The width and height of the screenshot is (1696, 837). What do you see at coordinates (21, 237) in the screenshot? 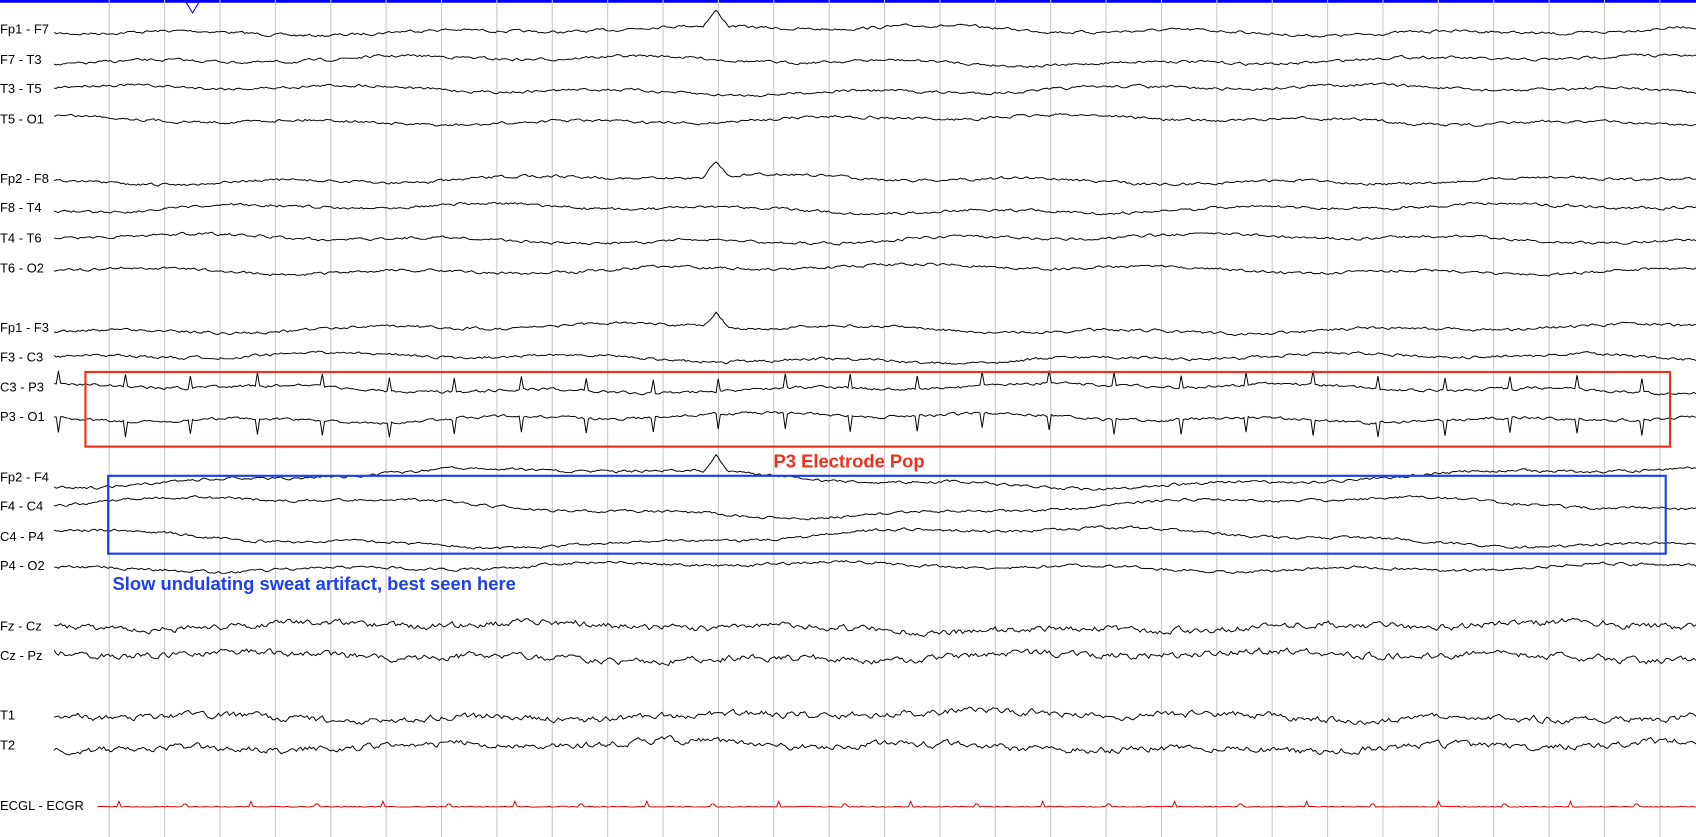
I see `channel-label: T4 - T6` at bounding box center [21, 237].